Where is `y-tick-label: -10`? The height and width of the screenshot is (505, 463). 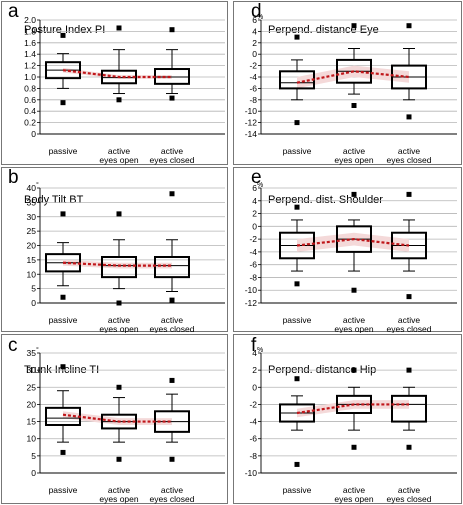
y-tick-label: -10 is located at coordinates (251, 473).